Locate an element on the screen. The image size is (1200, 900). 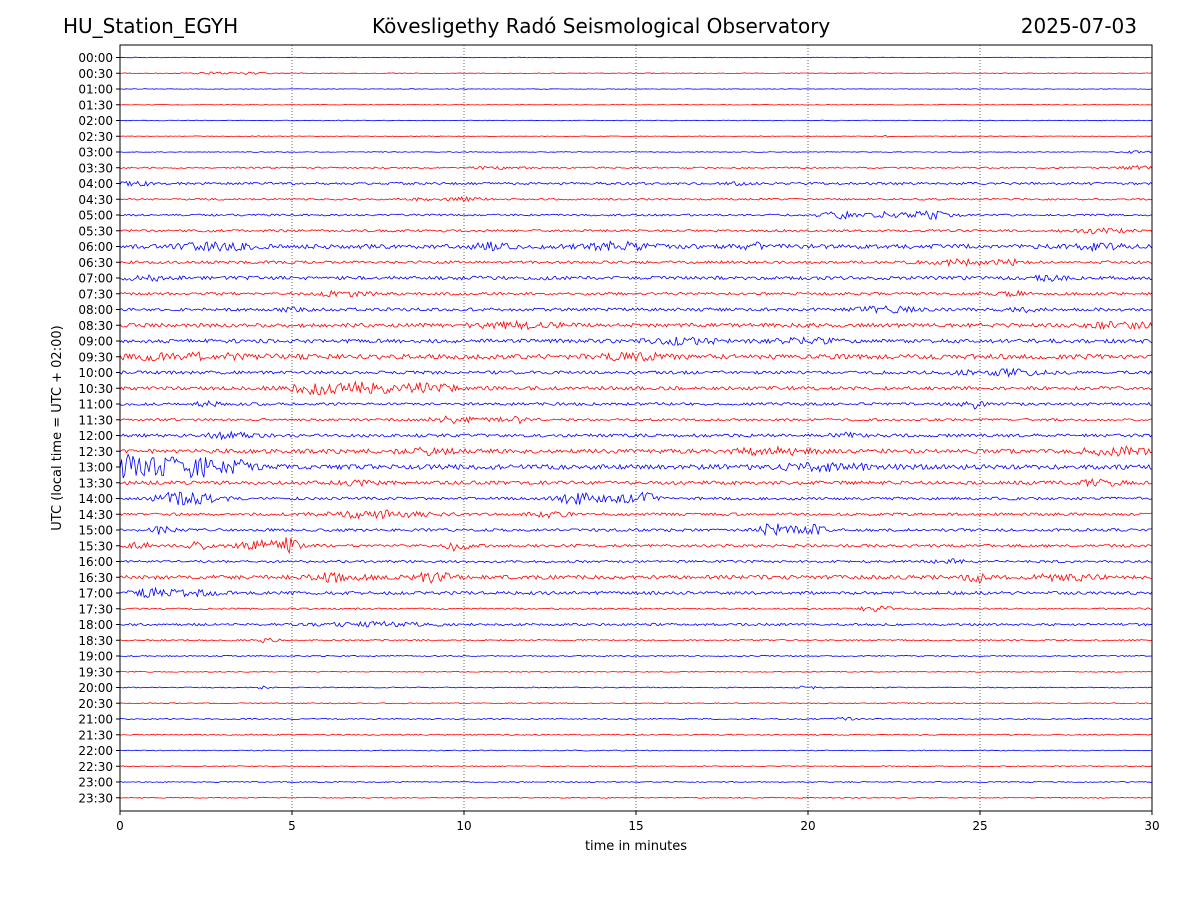
row-time-label: 23:00 is located at coordinates (95, 783).